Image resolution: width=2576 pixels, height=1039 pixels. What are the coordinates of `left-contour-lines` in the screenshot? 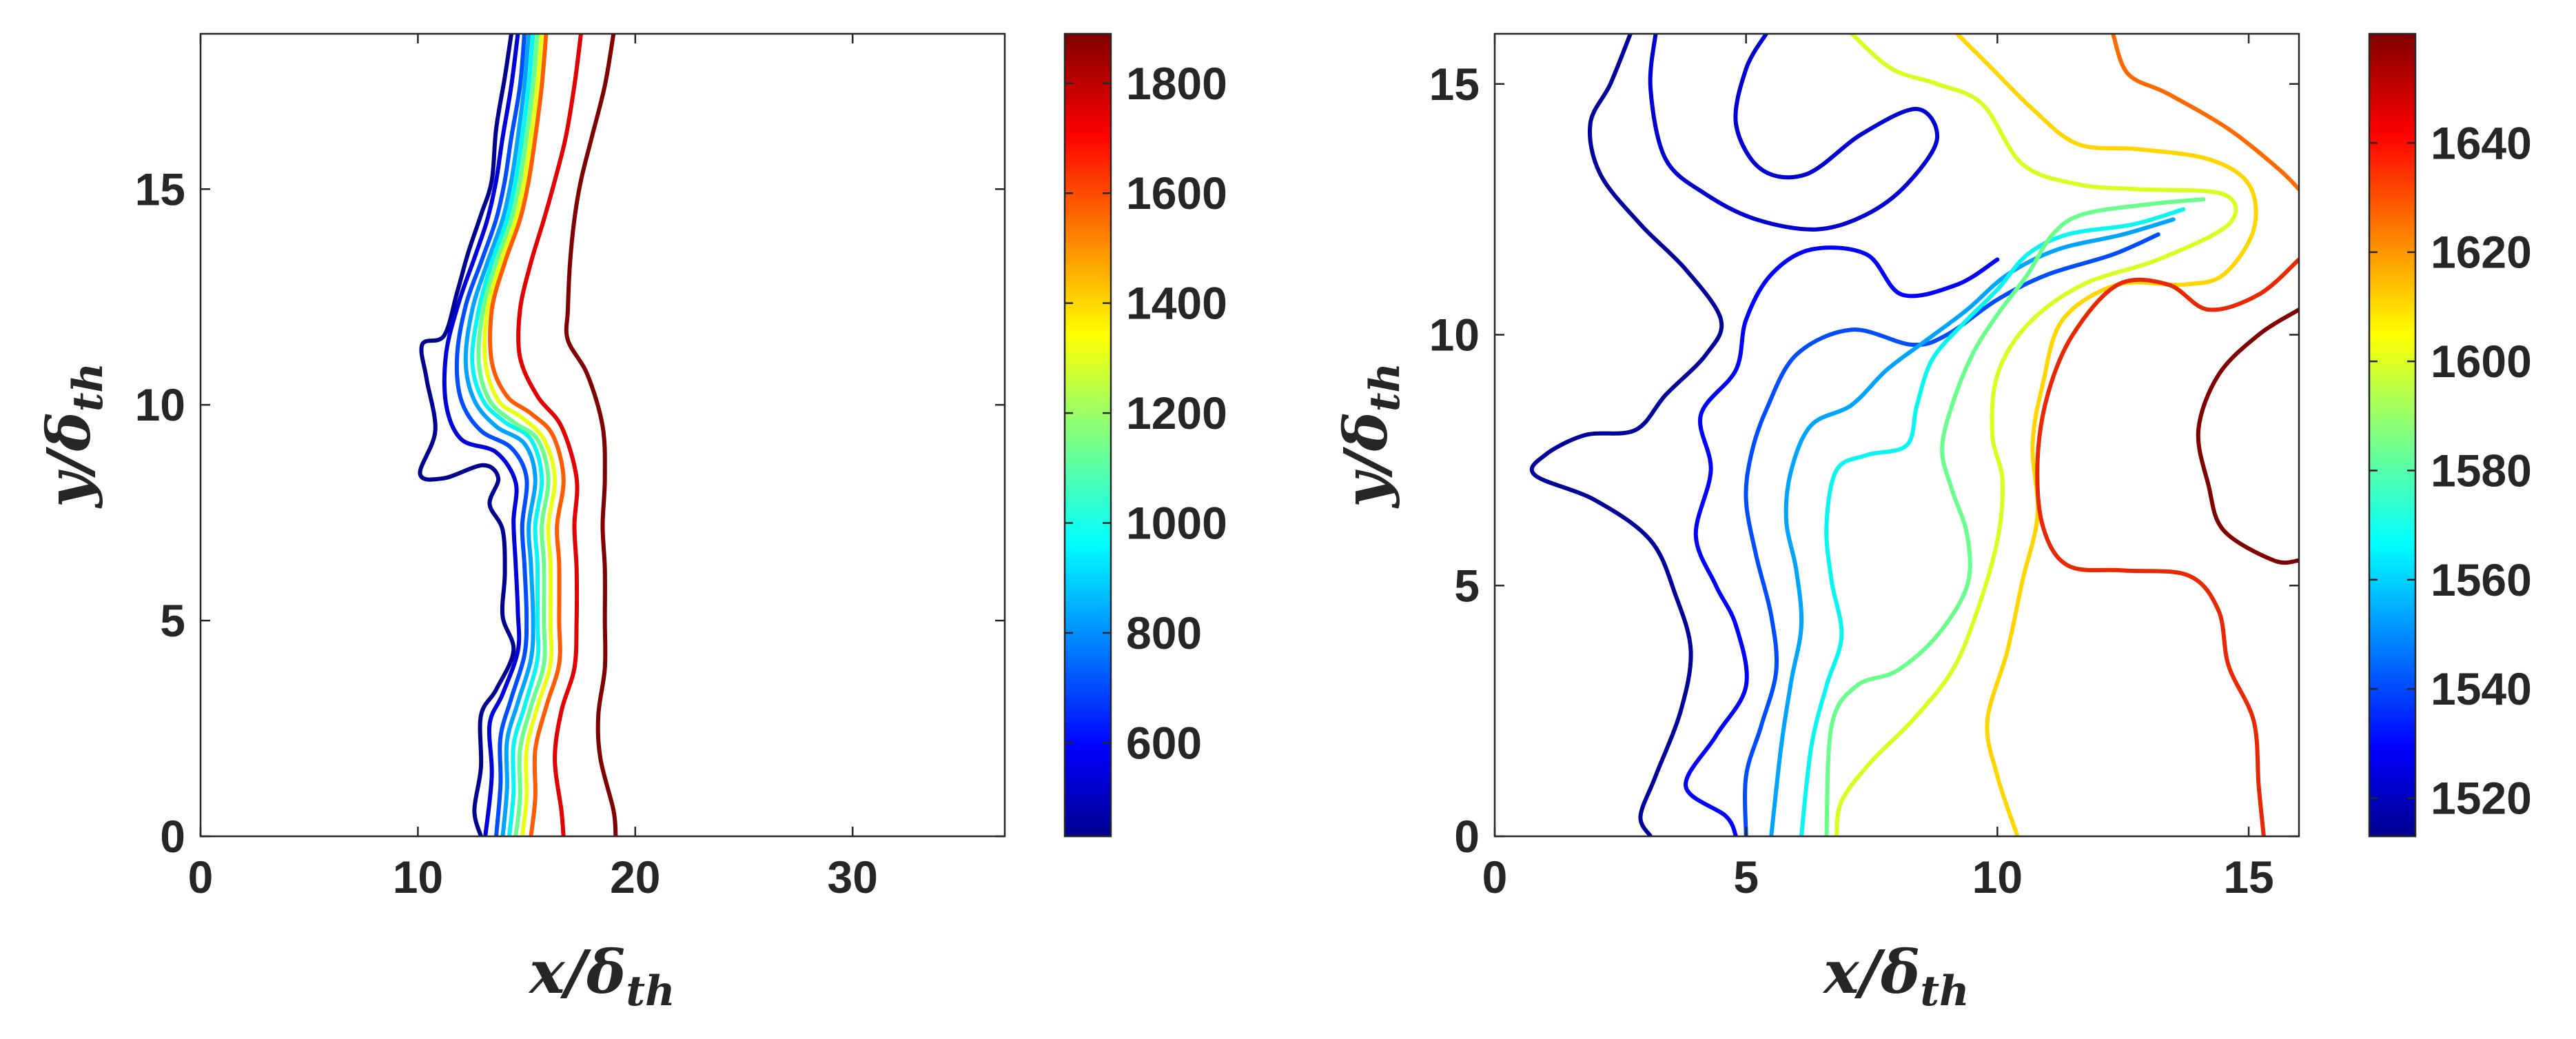 It's located at (518, 435).